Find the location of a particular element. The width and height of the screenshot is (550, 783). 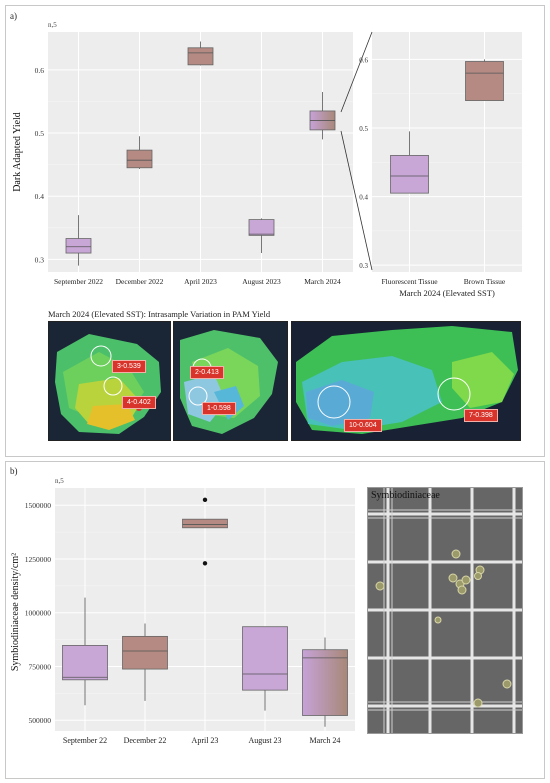

microscopy-image is located at coordinates (445, 610).